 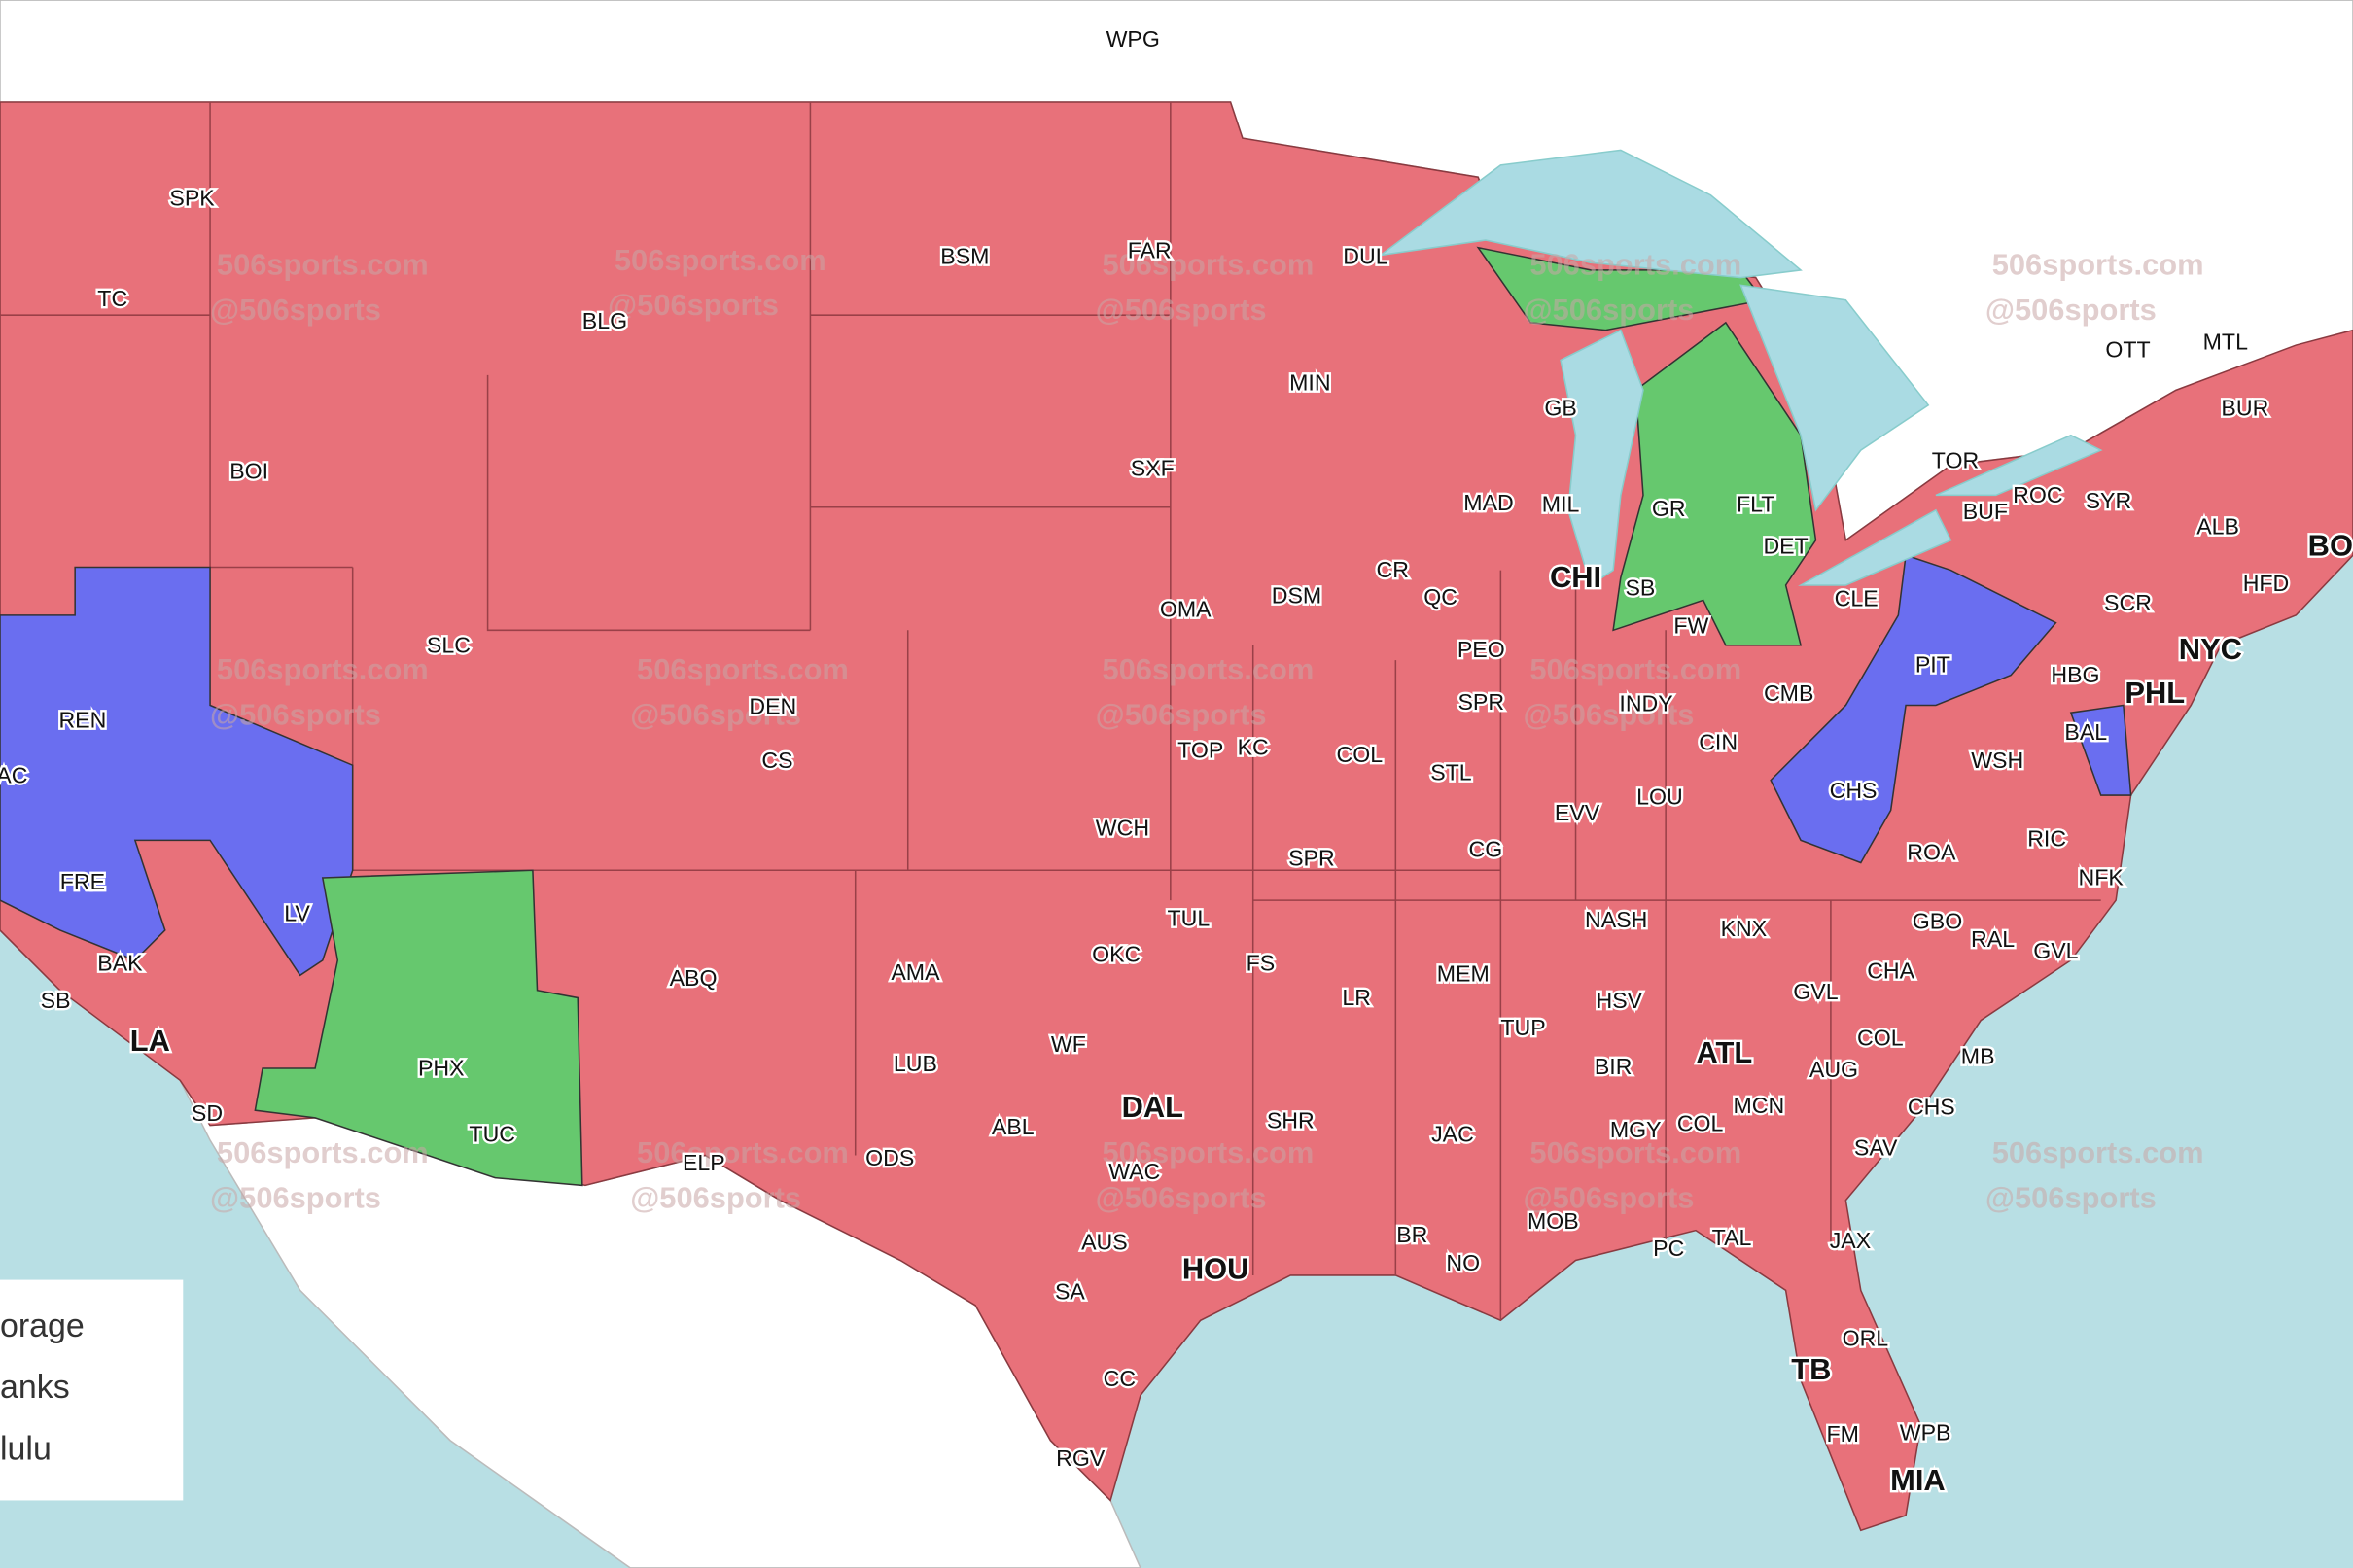 What do you see at coordinates (92, 1390) in the screenshot?
I see `legend-box` at bounding box center [92, 1390].